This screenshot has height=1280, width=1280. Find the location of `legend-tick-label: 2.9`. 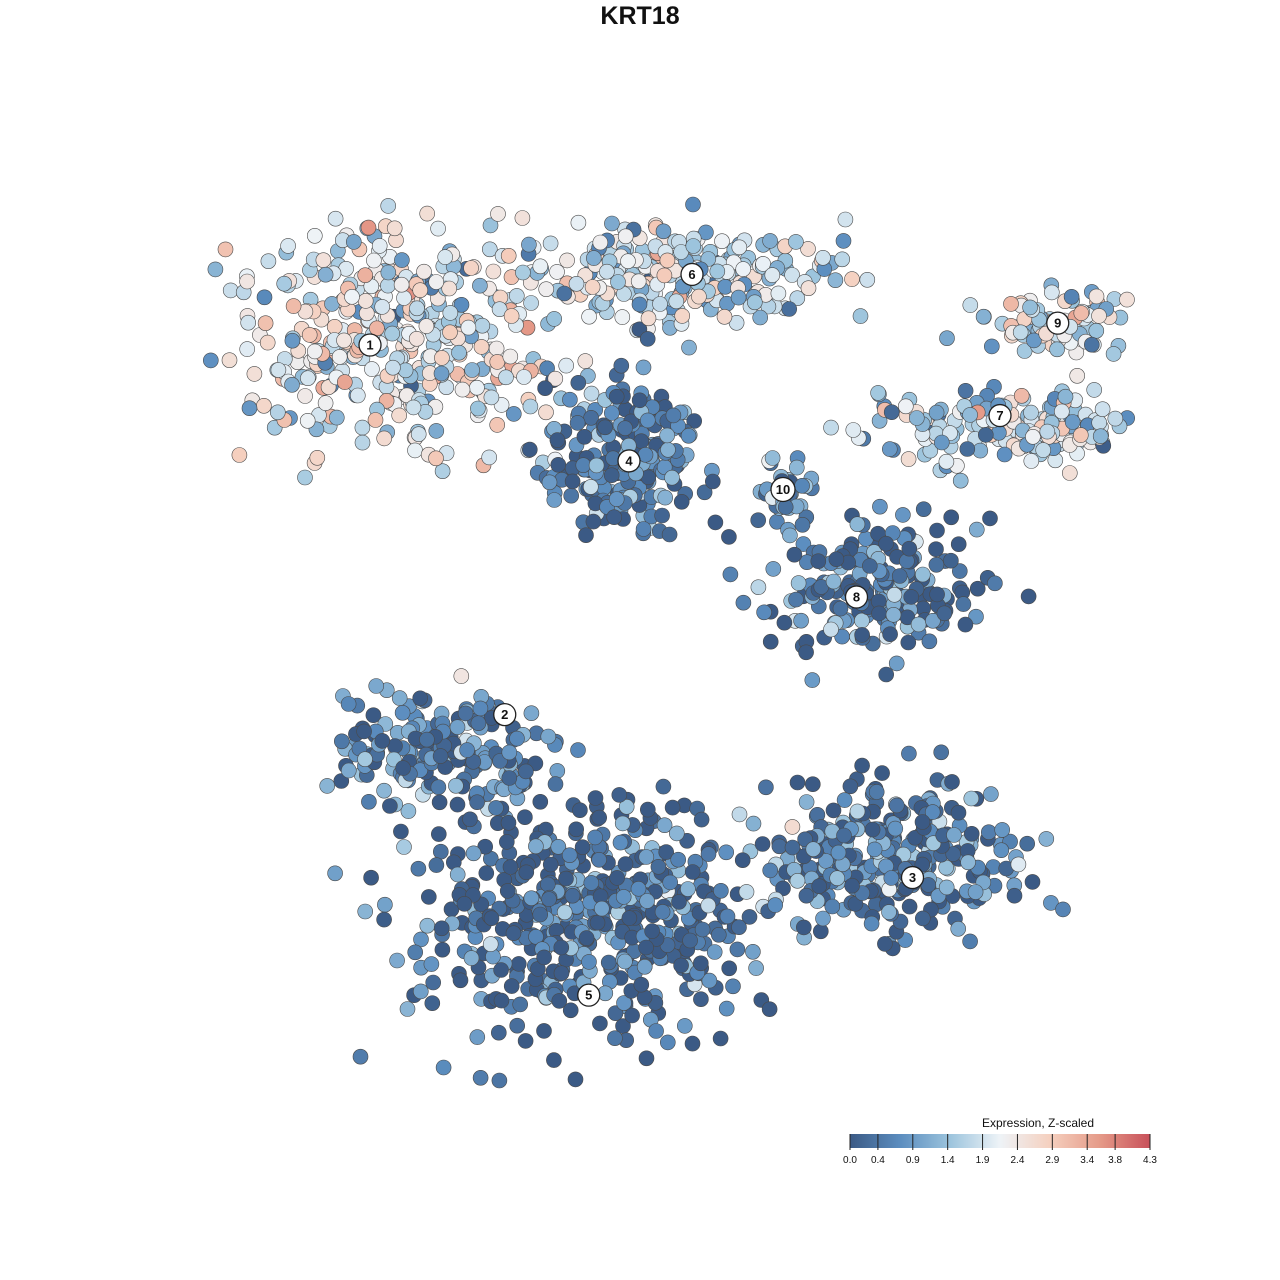

legend-tick-label: 2.9 is located at coordinates (1052, 1160).